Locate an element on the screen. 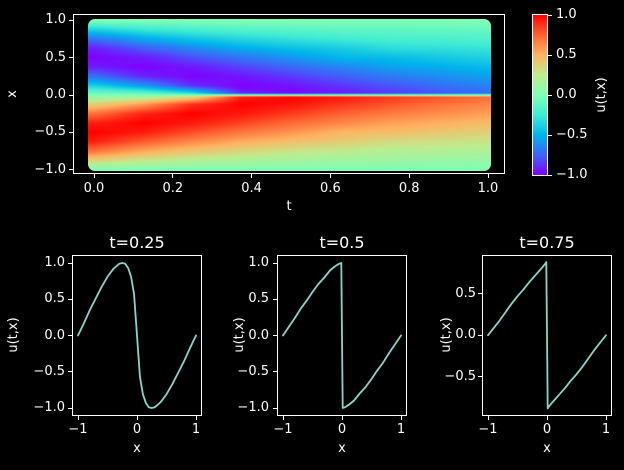 Image resolution: width=624 pixels, height=470 pixels. heatmap-x-axis-label: t is located at coordinates (289, 206).